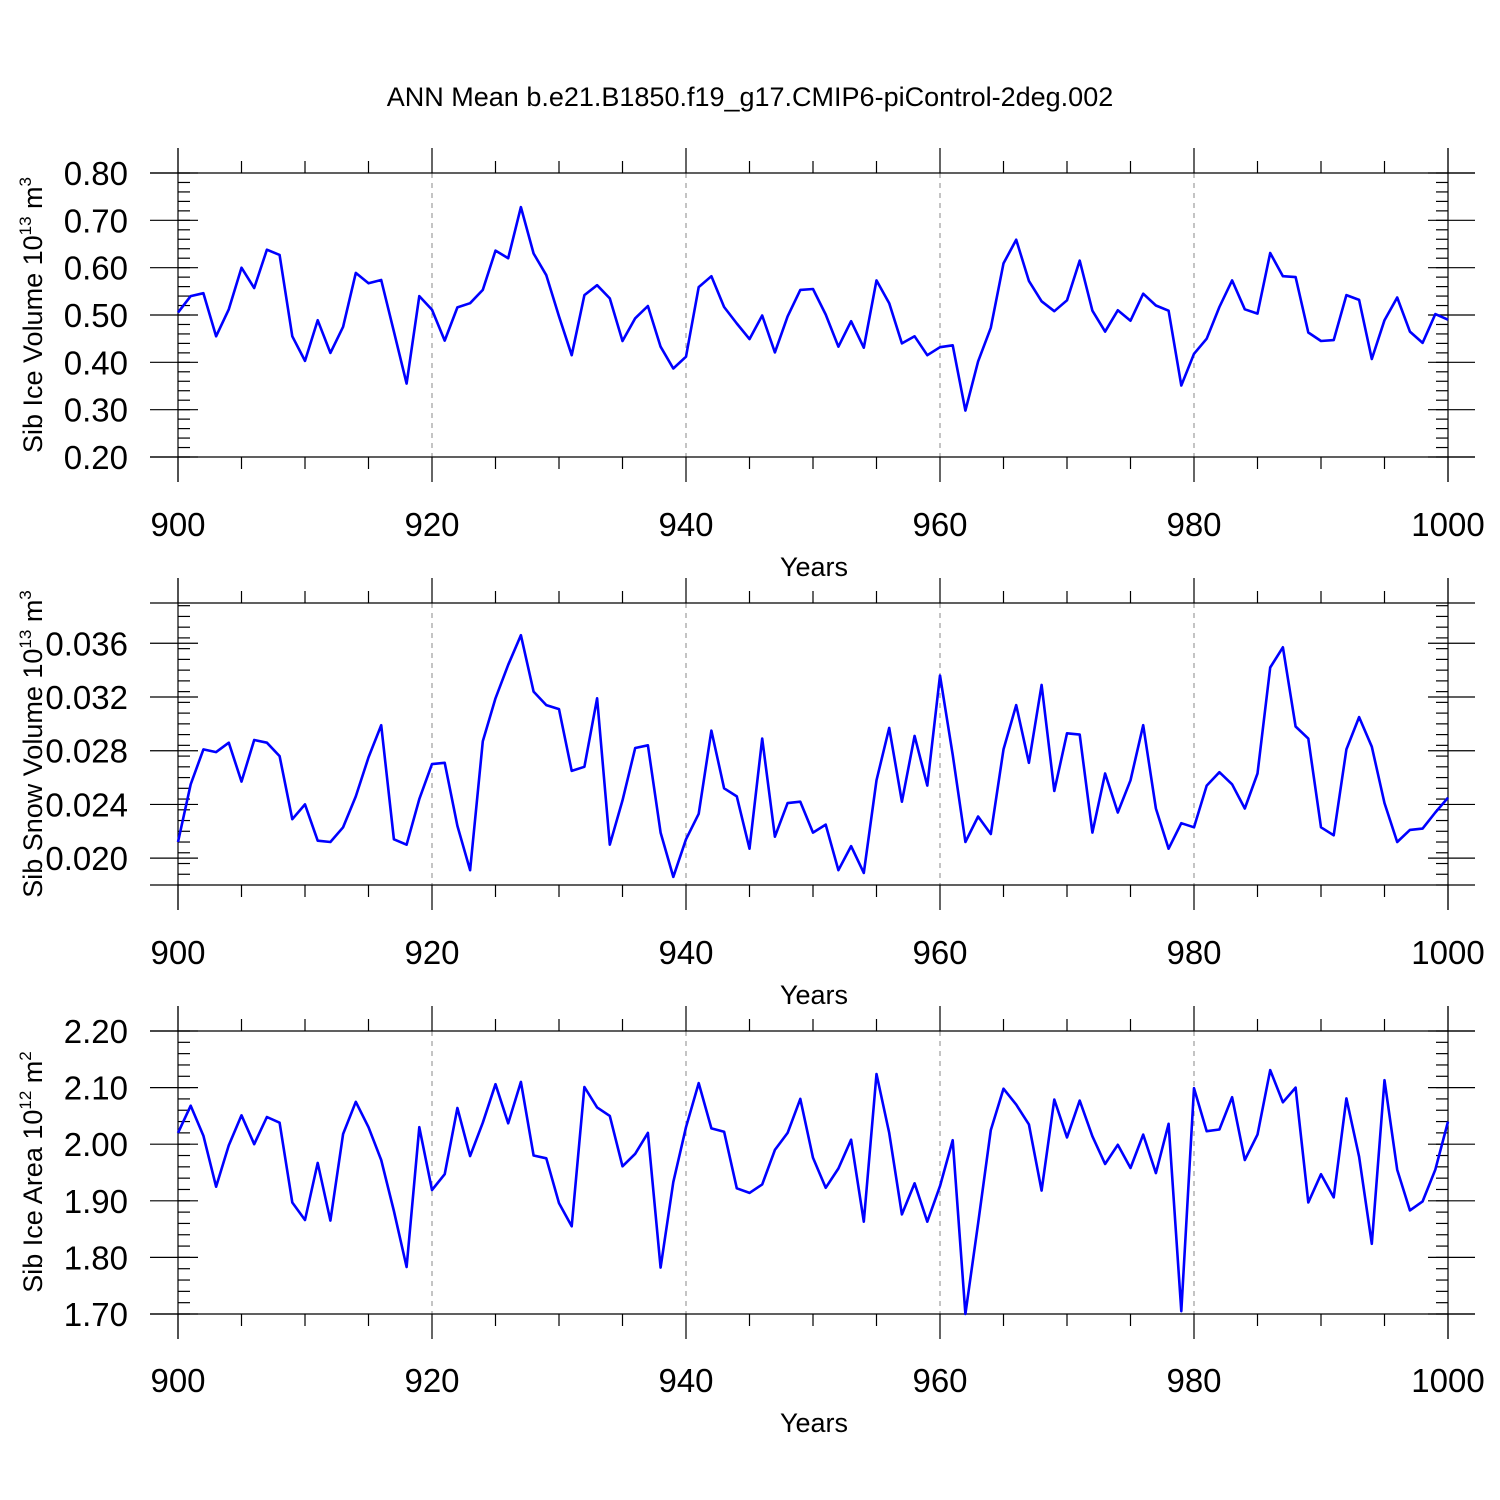 Image resolution: width=1500 pixels, height=1500 pixels. What do you see at coordinates (86, 858) in the screenshot?
I see `y-tick-label: 0.020` at bounding box center [86, 858].